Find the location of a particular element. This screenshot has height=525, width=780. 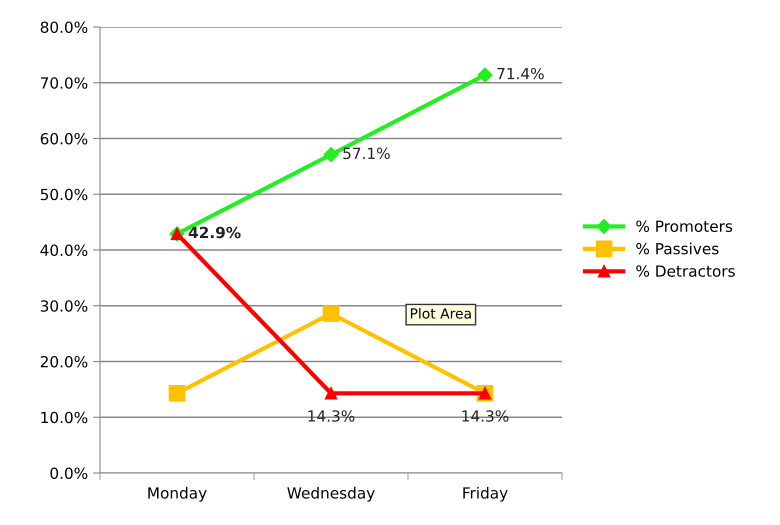

y-tick-label: 80.0% is located at coordinates (64, 27).